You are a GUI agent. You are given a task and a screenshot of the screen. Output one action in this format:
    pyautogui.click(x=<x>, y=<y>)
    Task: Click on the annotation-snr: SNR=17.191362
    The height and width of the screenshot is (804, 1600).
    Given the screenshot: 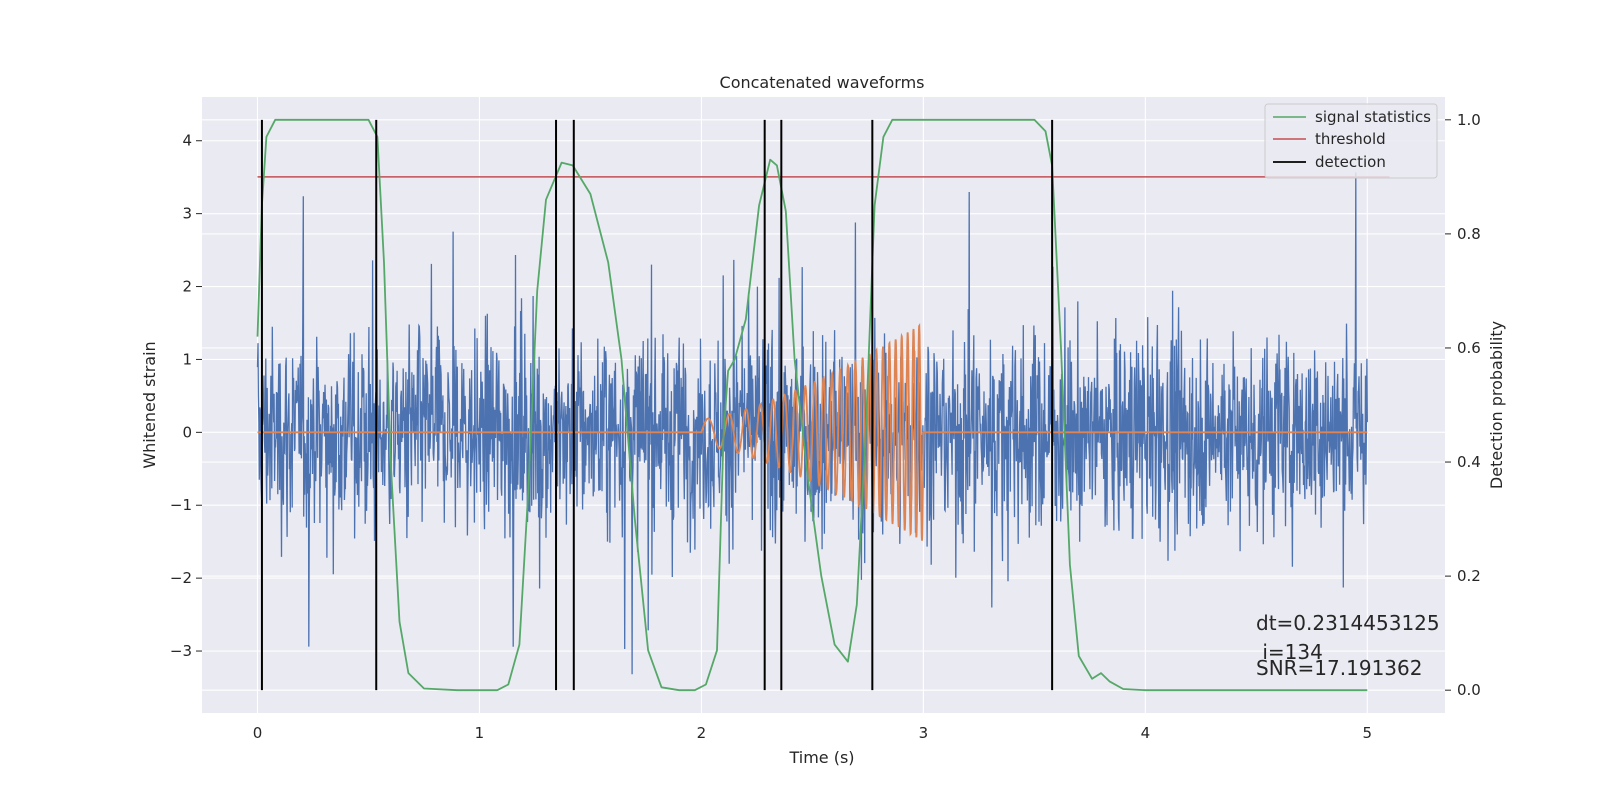 What is the action you would take?
    pyautogui.click(x=1339, y=668)
    